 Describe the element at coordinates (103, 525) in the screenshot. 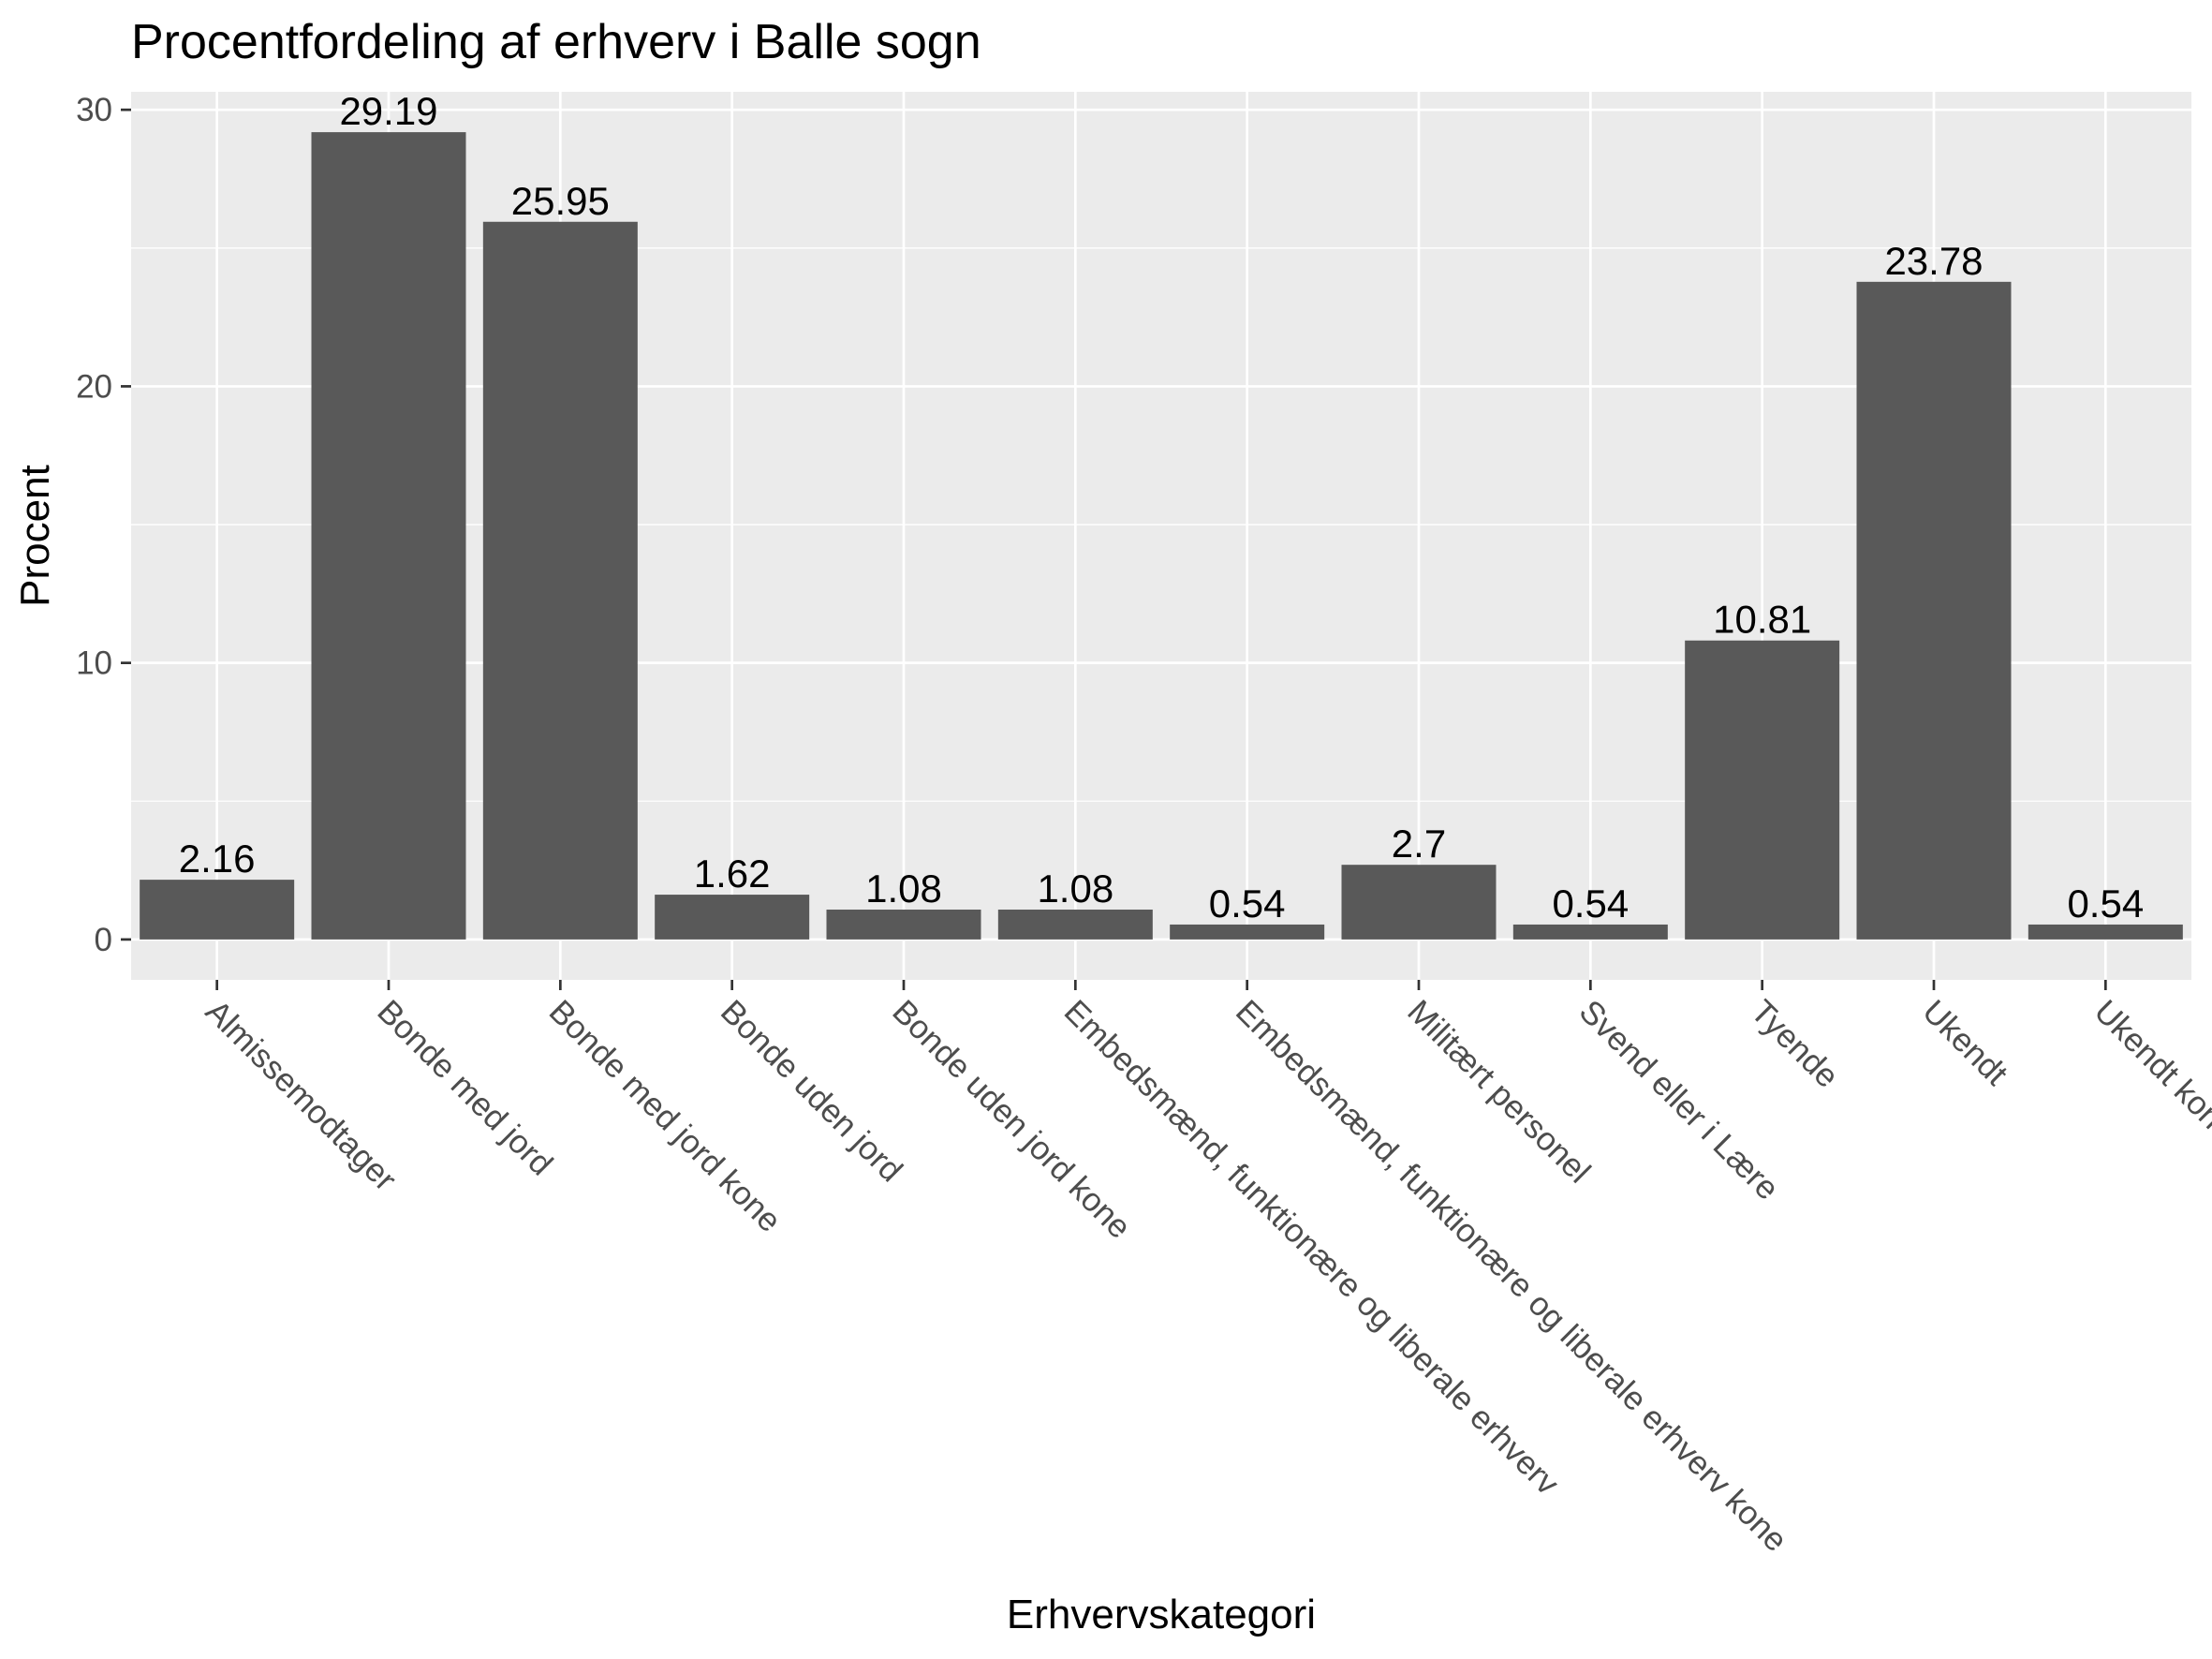

I see `y-axis: 0 10 20 30` at that location.